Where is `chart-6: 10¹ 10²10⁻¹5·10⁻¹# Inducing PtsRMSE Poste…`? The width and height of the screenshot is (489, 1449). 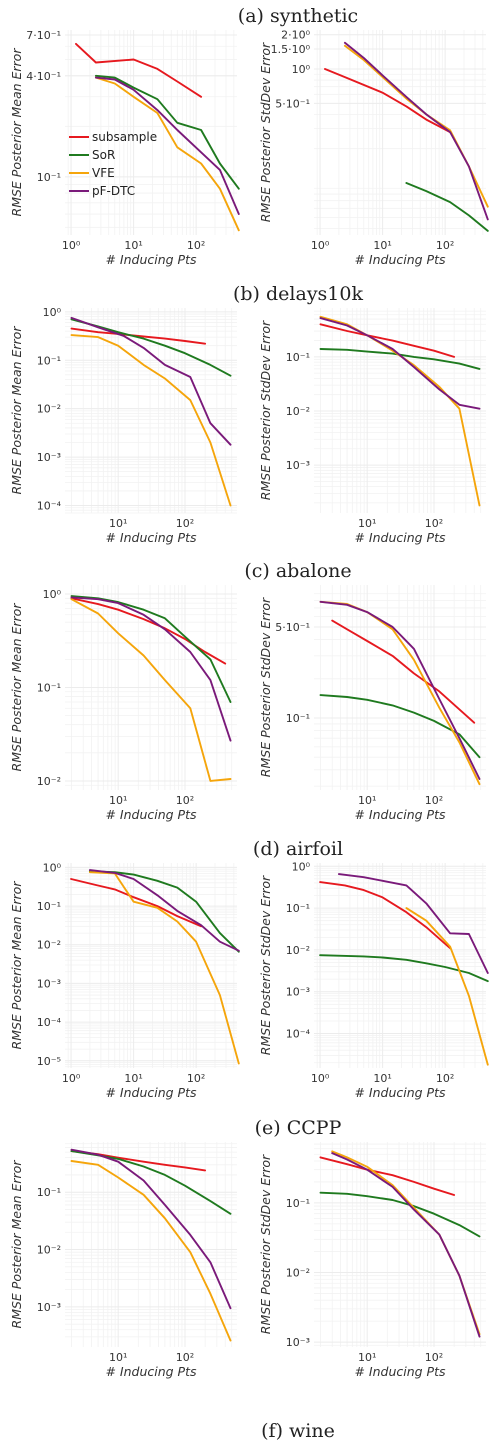
chart-6: 10¹ 10²10⁻¹5·10⁻¹# Inducing PtsRMSE Poste… is located at coordinates (372, 703).